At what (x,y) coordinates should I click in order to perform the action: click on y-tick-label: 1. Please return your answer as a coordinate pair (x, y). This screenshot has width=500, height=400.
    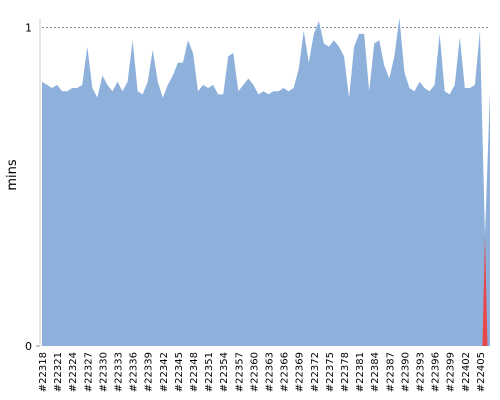
    Looking at the image, I should click on (28, 28).